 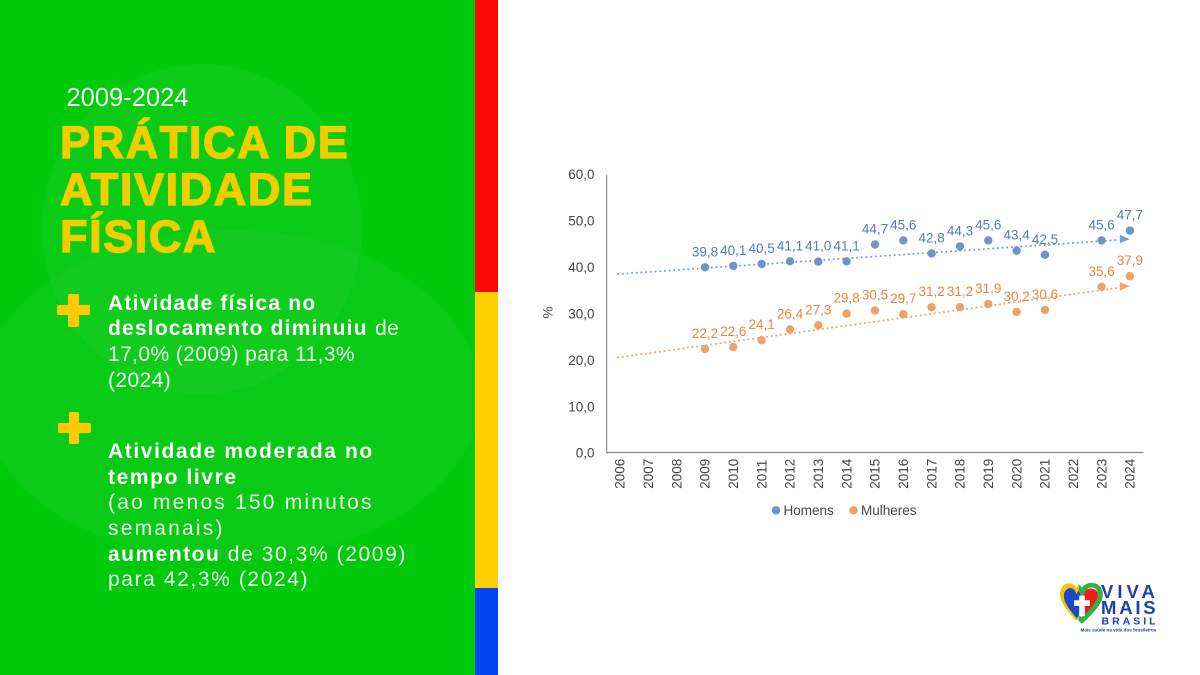 I want to click on svg-text: 22,2, so click(x=705, y=333).